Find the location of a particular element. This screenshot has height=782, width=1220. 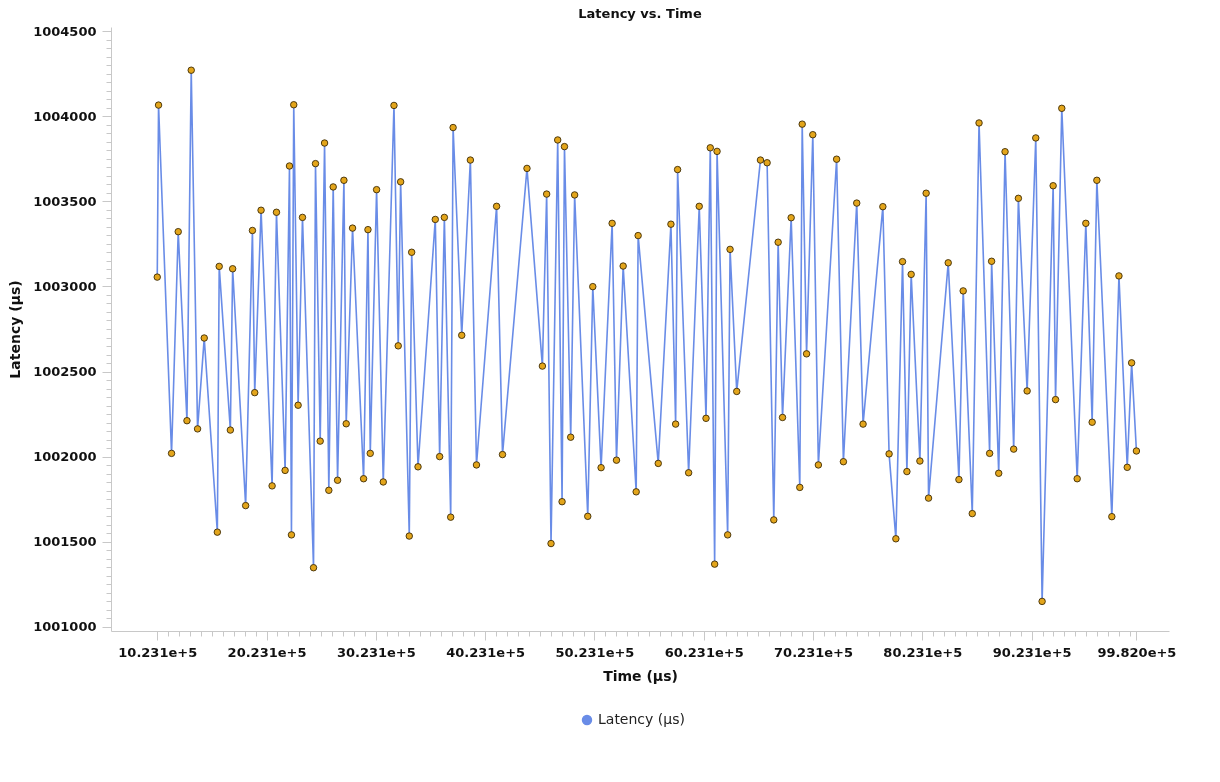

x-tick-label: 80.231e+5 is located at coordinates (923, 652).